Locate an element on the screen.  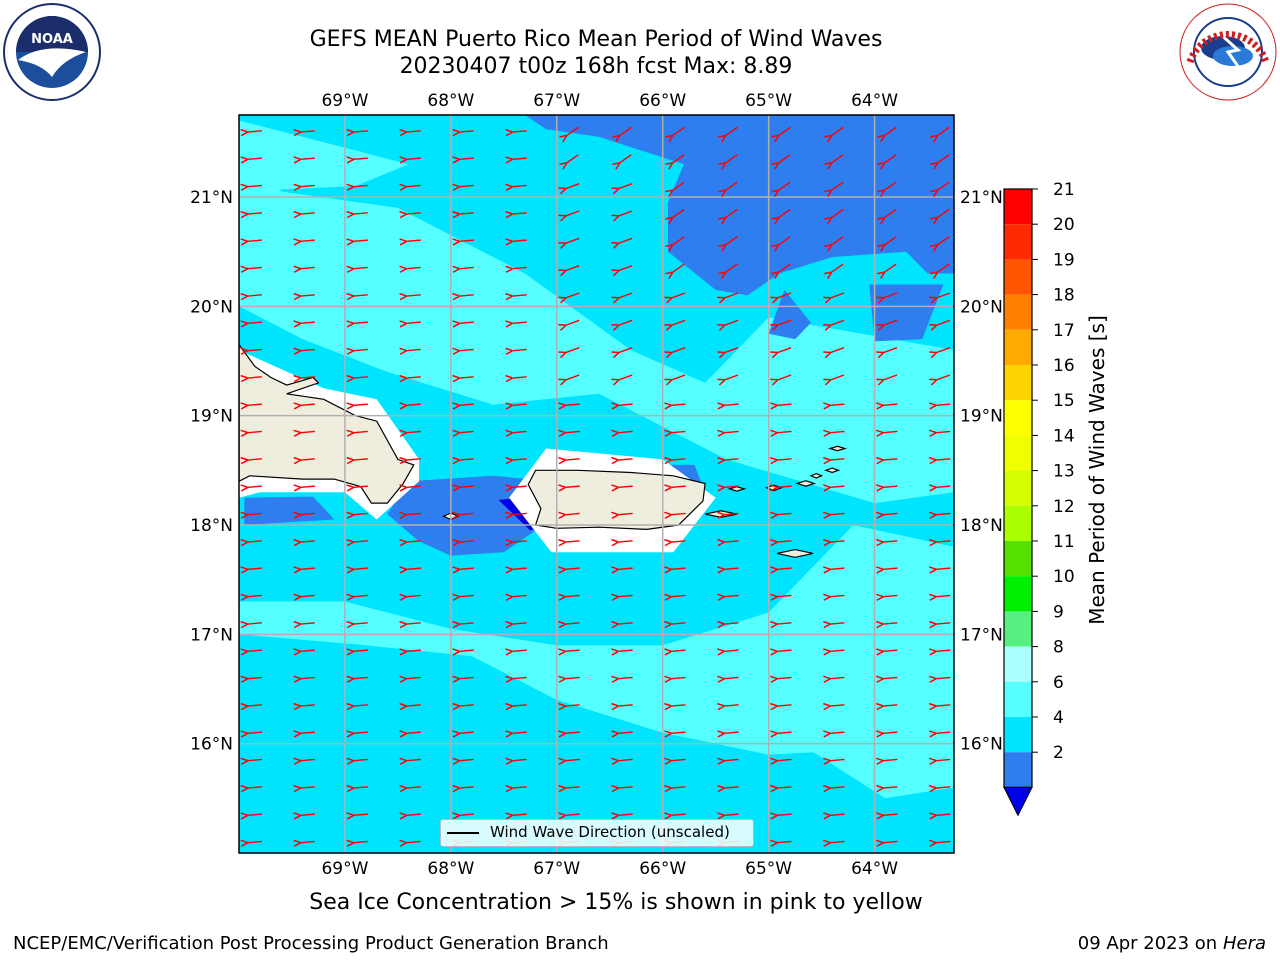
period-2-4-patch-mid is located at coordinates (789, 314).